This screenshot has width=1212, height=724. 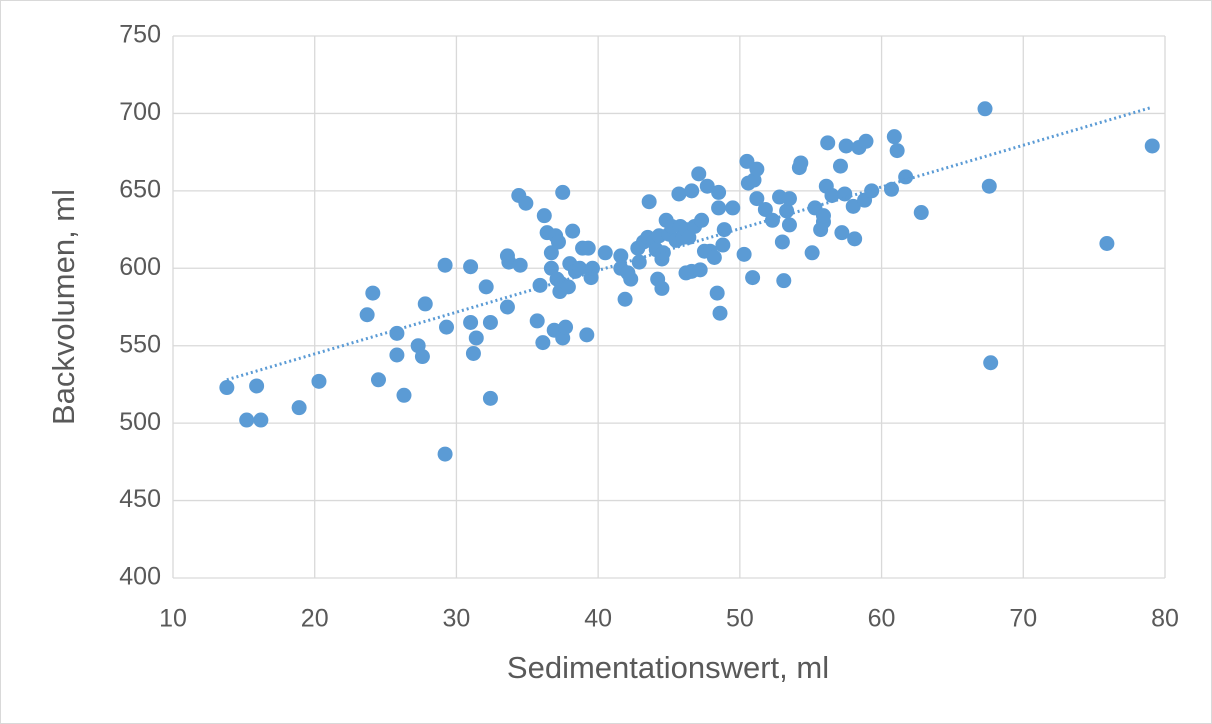 What do you see at coordinates (1023, 619) in the screenshot?
I see `x-tick-label: 70` at bounding box center [1023, 619].